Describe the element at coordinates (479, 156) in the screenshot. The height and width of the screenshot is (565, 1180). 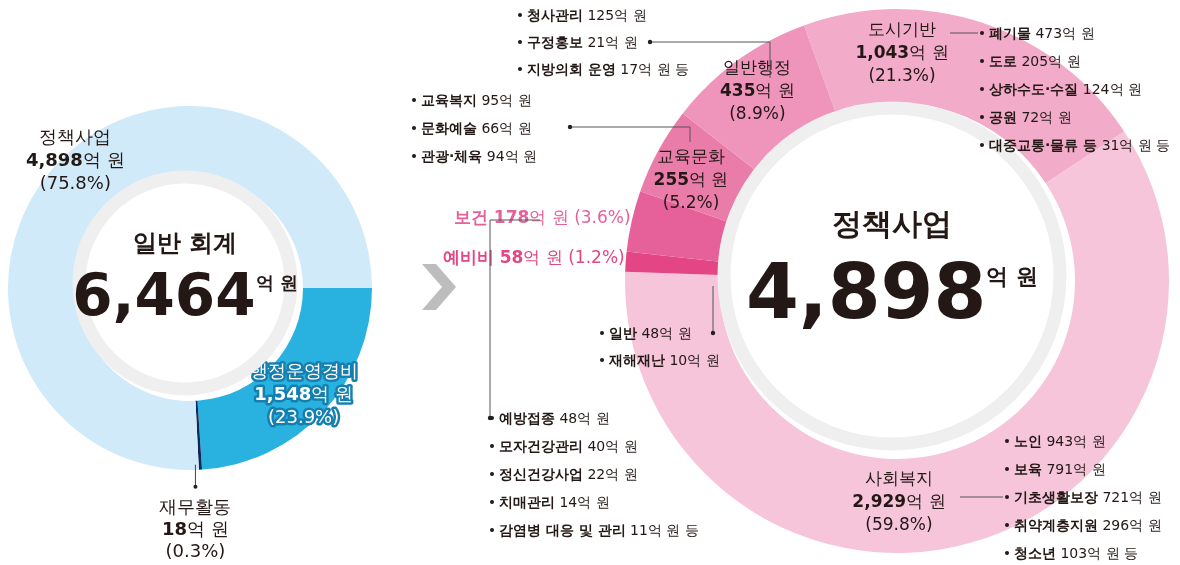
I see `text: 관광·체육 94억 원` at that location.